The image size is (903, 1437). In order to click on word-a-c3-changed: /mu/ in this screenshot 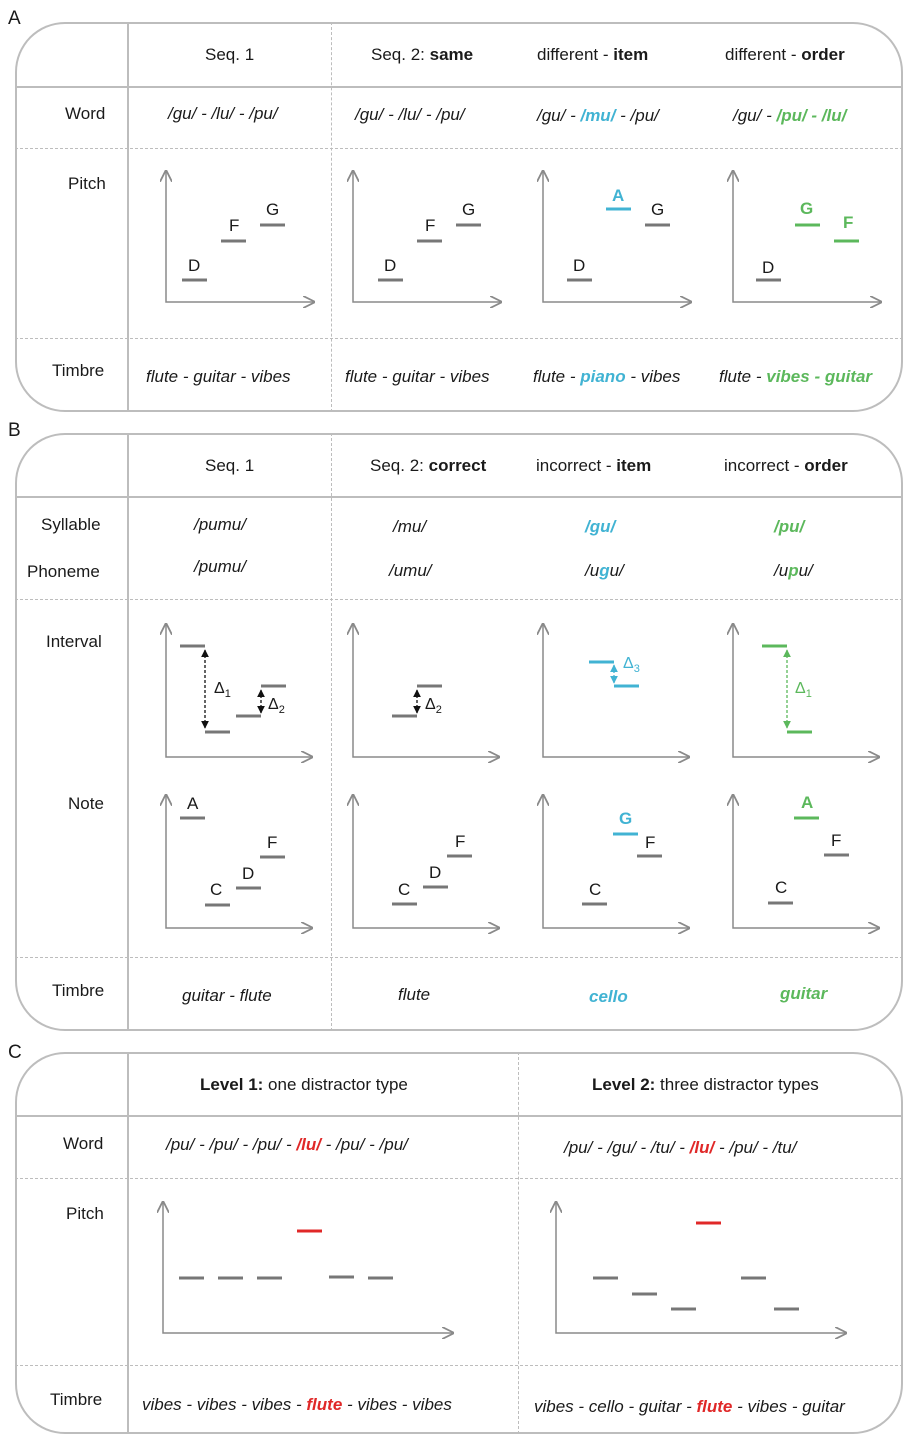, I will do `click(598, 115)`.